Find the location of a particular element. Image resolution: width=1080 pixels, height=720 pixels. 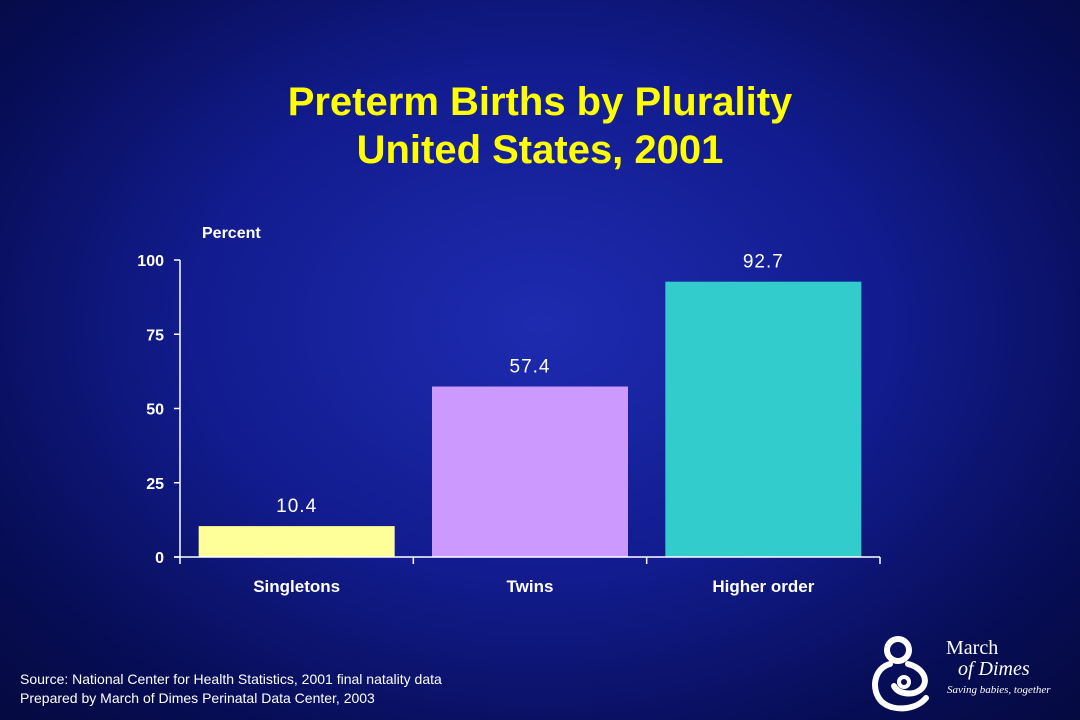

x-category-label: Singletons is located at coordinates (296, 586).